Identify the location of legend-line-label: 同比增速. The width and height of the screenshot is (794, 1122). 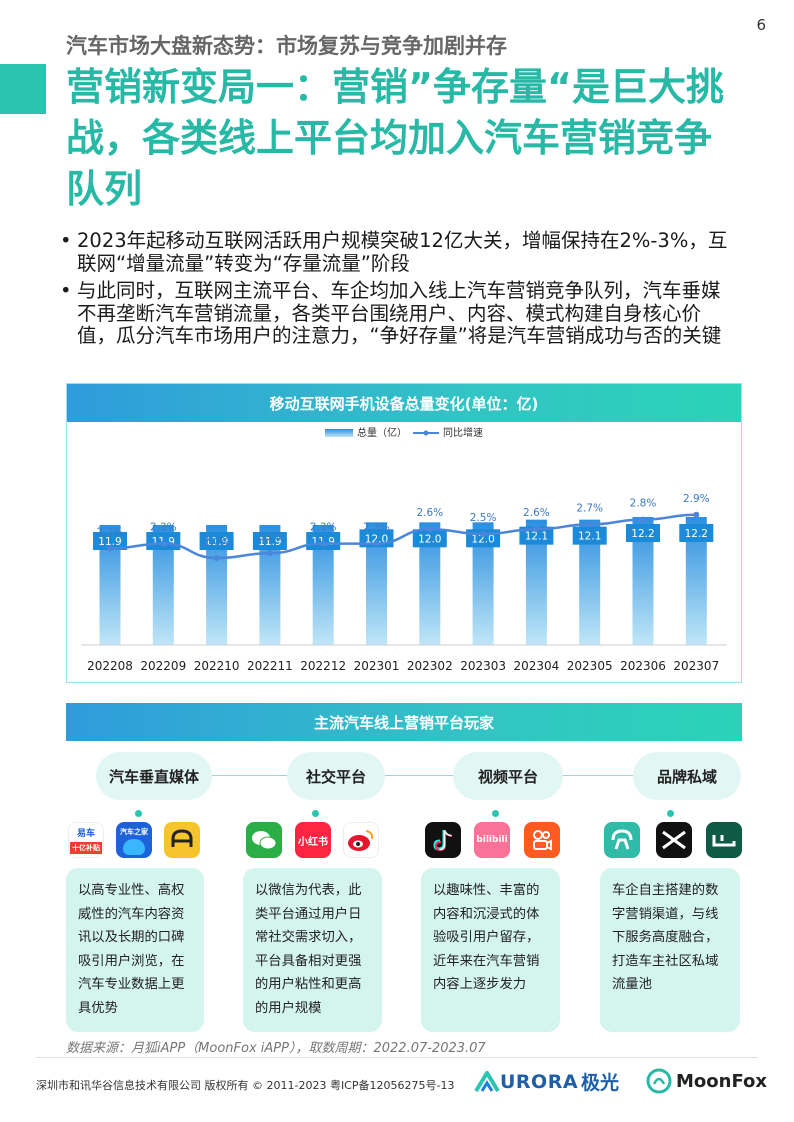
(463, 432).